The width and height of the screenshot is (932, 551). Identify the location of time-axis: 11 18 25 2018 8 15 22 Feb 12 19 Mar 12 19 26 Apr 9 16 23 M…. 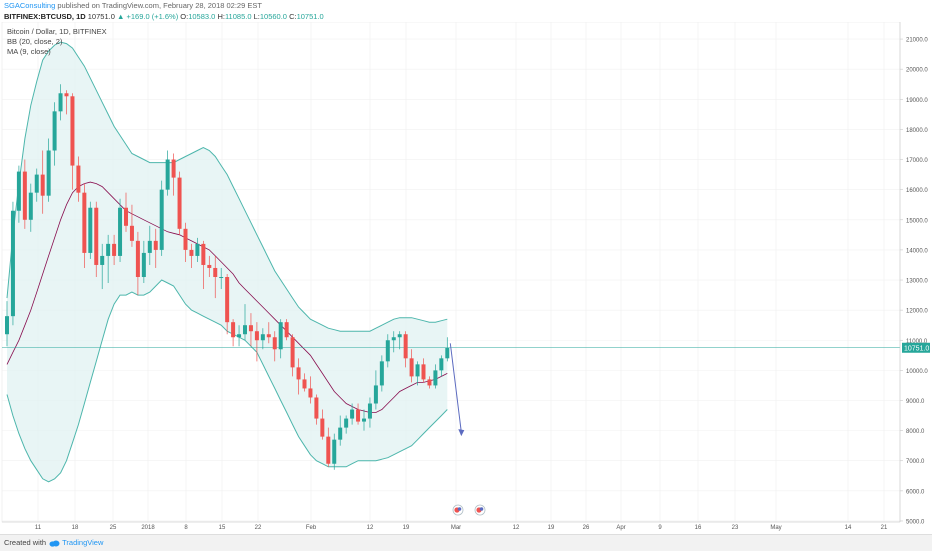
(451, 526).